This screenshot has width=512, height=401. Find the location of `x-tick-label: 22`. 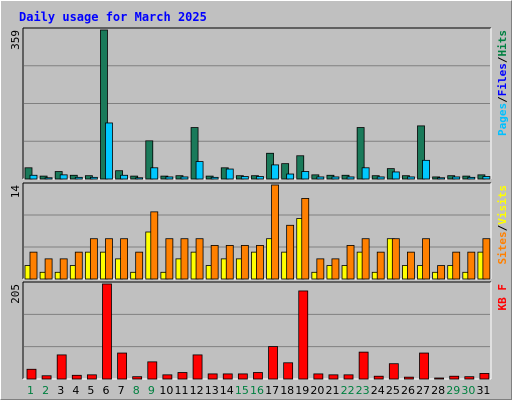

x-tick-label: 22 is located at coordinates (348, 390).